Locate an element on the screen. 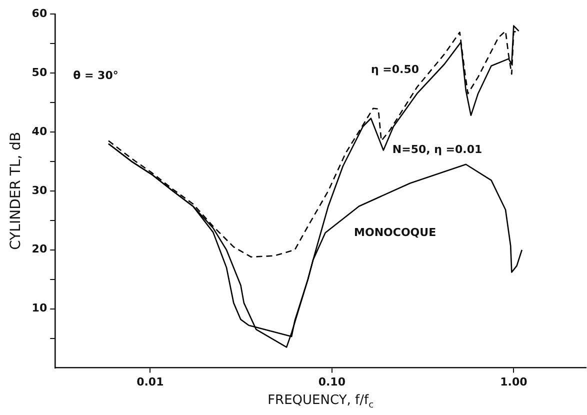  y-tick-label: 20 is located at coordinates (40, 249).